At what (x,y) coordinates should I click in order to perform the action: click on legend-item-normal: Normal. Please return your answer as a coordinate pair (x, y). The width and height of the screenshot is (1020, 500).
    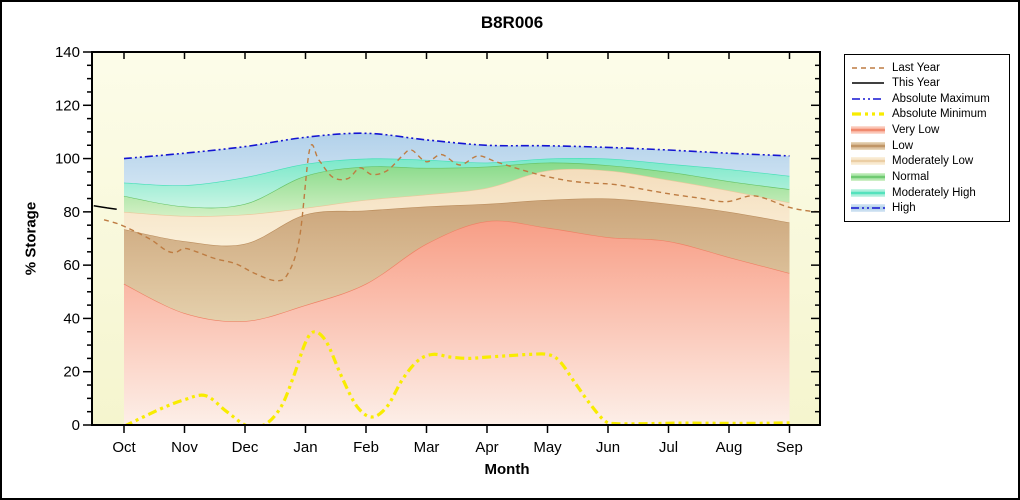
    Looking at the image, I should click on (927, 177).